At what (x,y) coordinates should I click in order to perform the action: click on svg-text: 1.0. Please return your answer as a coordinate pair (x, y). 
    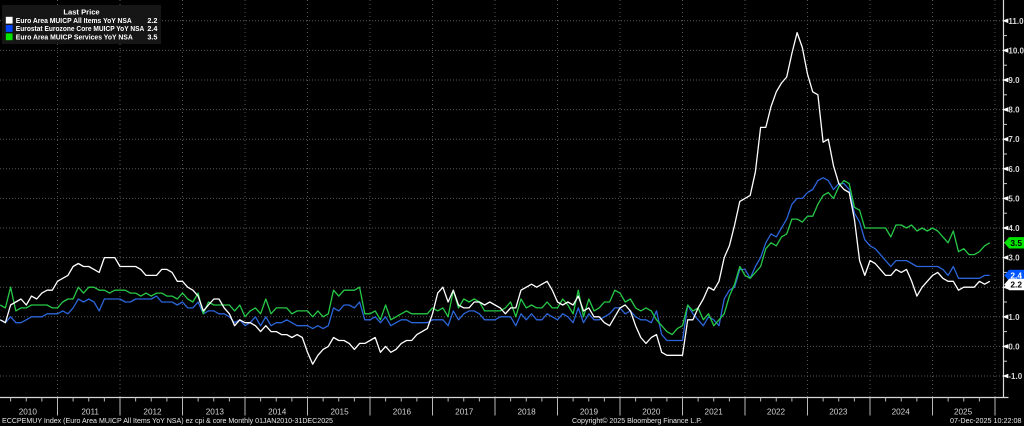
    Looking at the image, I should click on (1014, 317).